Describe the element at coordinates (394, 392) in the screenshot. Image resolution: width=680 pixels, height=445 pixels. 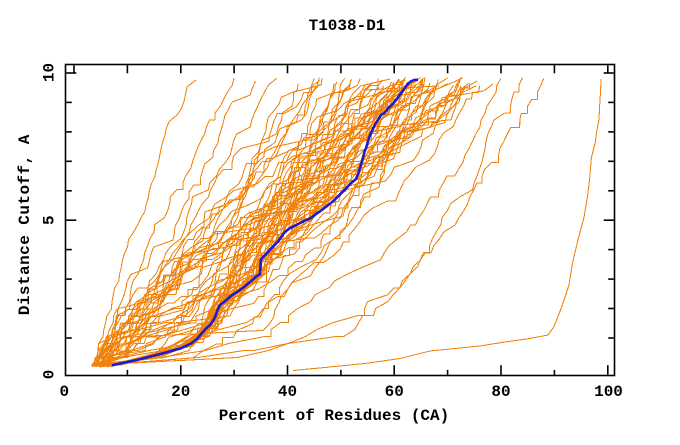
I see `svg-text: 60` at that location.